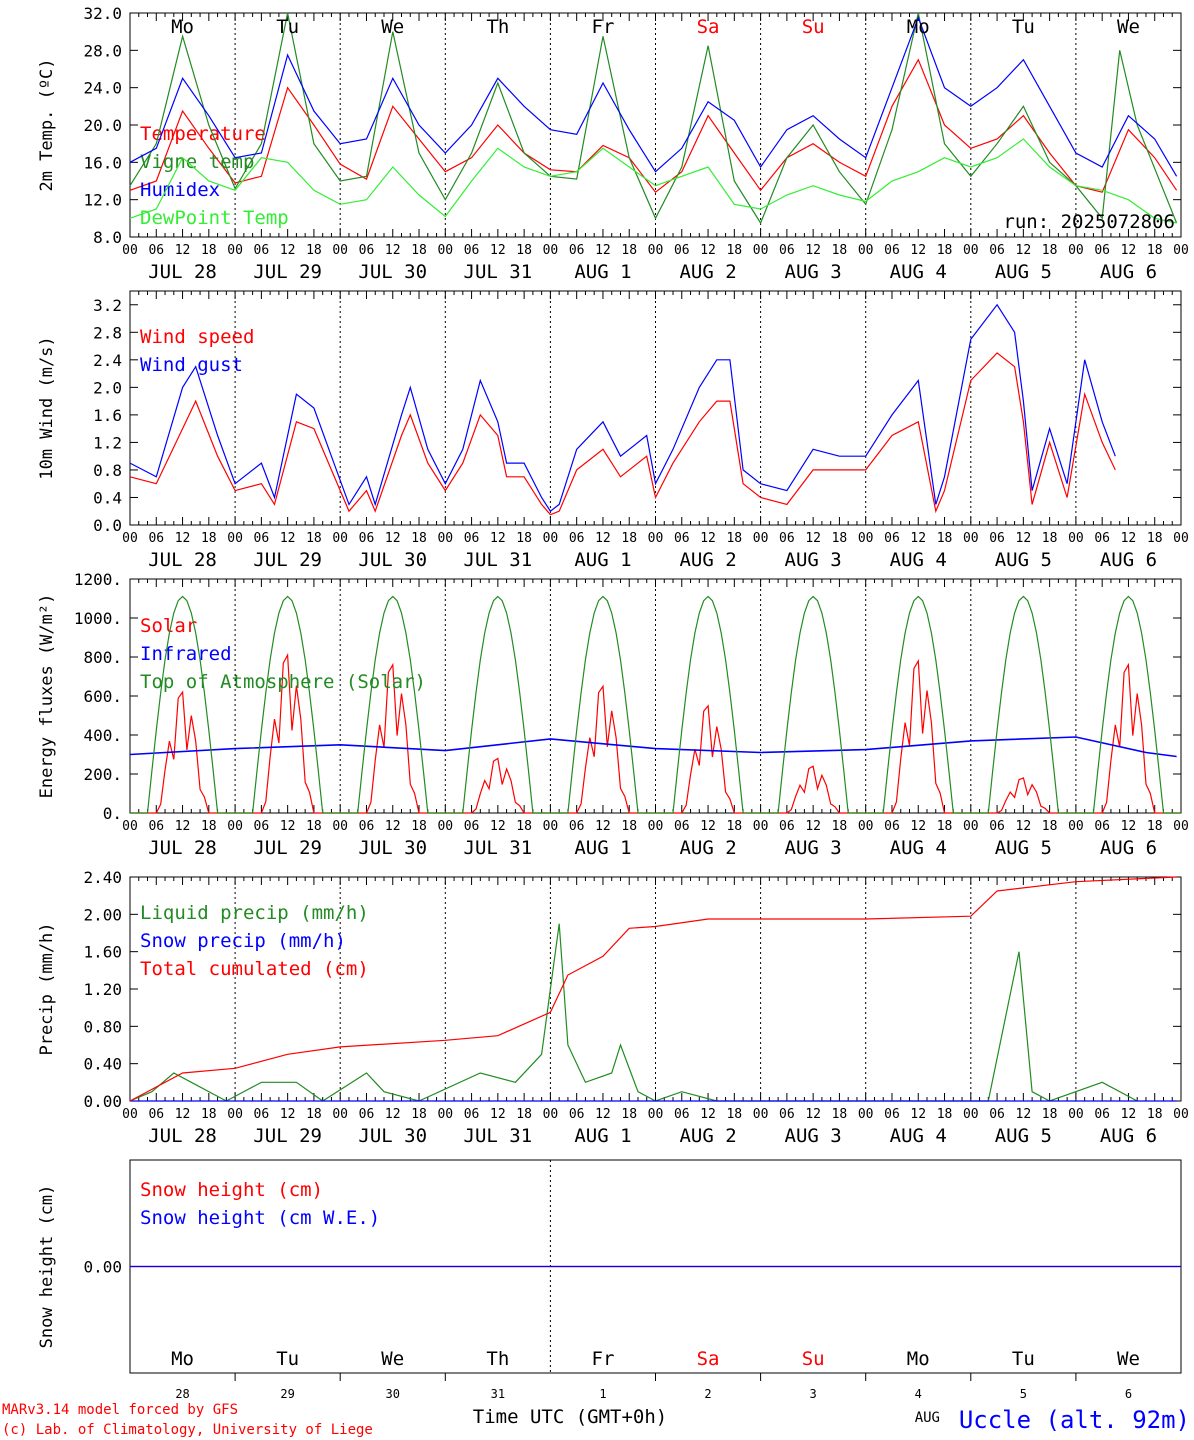 The image size is (1194, 1440). I want to click on y-axis-label: Energy fluxes (W/m²), so click(47, 696).